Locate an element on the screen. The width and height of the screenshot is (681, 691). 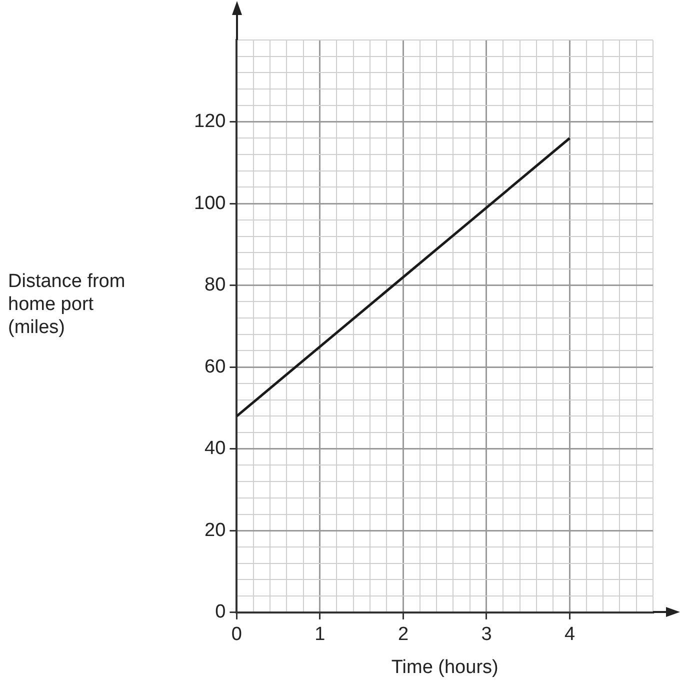
x-tick-label: 3 is located at coordinates (486, 635).